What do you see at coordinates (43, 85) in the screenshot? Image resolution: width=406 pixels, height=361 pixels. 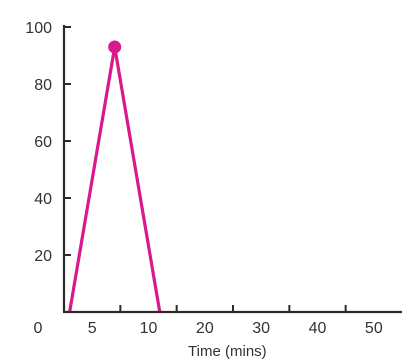 I see `y-tick-label-80: 80` at bounding box center [43, 85].